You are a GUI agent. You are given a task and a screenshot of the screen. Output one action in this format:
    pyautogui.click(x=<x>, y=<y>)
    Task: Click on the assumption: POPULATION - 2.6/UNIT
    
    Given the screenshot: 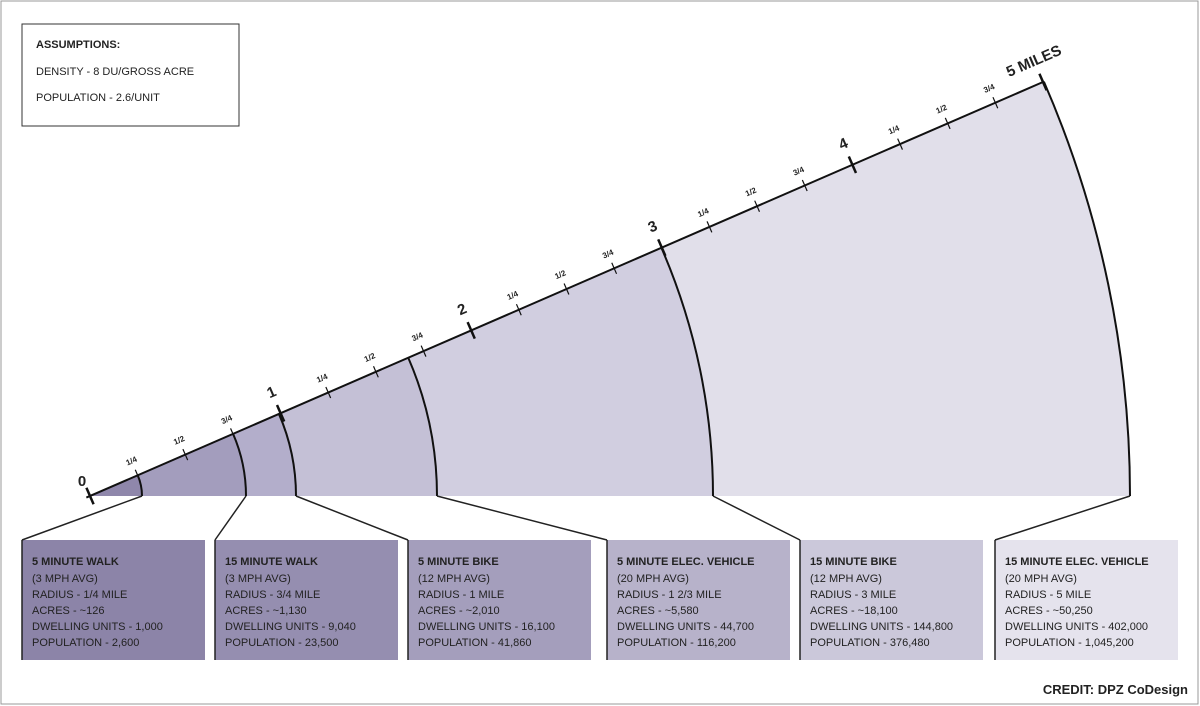 What is the action you would take?
    pyautogui.click(x=98, y=98)
    